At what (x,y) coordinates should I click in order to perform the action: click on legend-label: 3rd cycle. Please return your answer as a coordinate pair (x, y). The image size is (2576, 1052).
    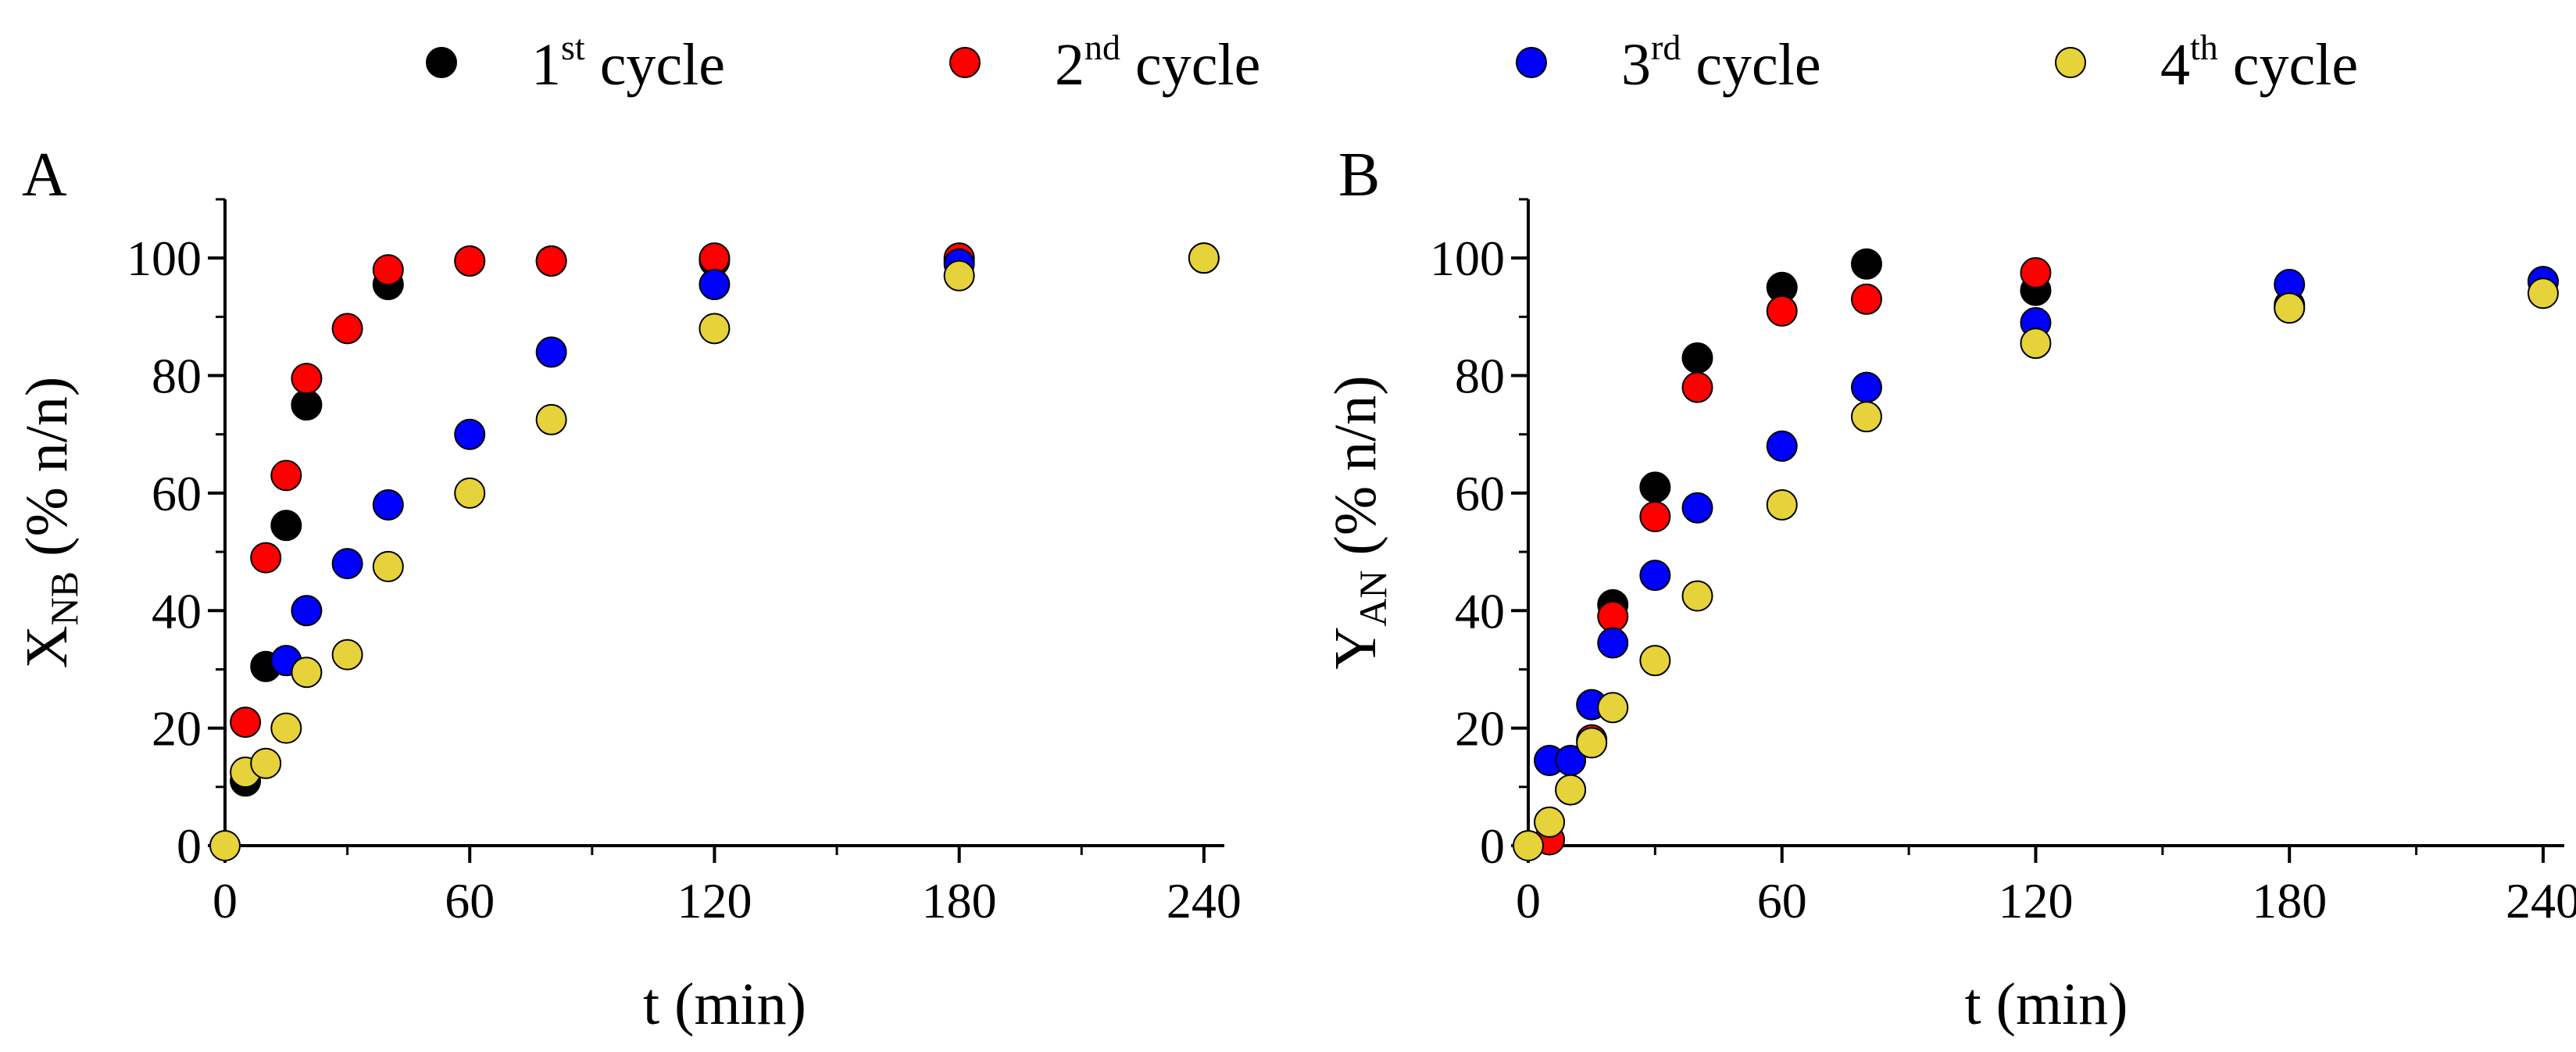
    Looking at the image, I should click on (1721, 62).